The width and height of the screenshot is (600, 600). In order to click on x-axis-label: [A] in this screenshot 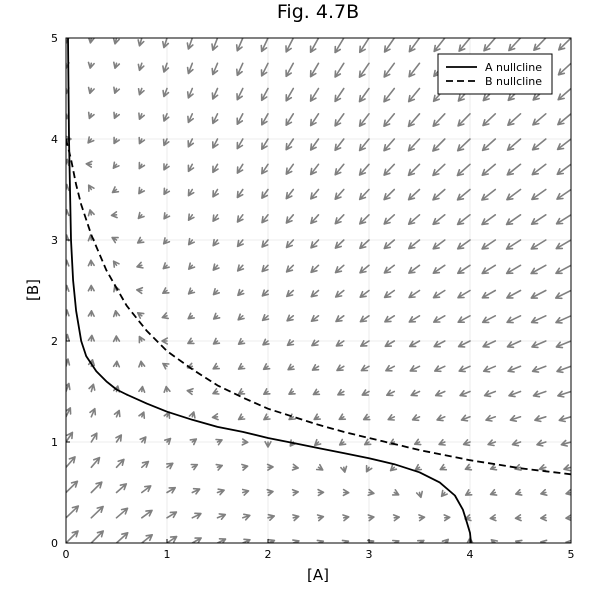, I will do `click(318, 575)`.